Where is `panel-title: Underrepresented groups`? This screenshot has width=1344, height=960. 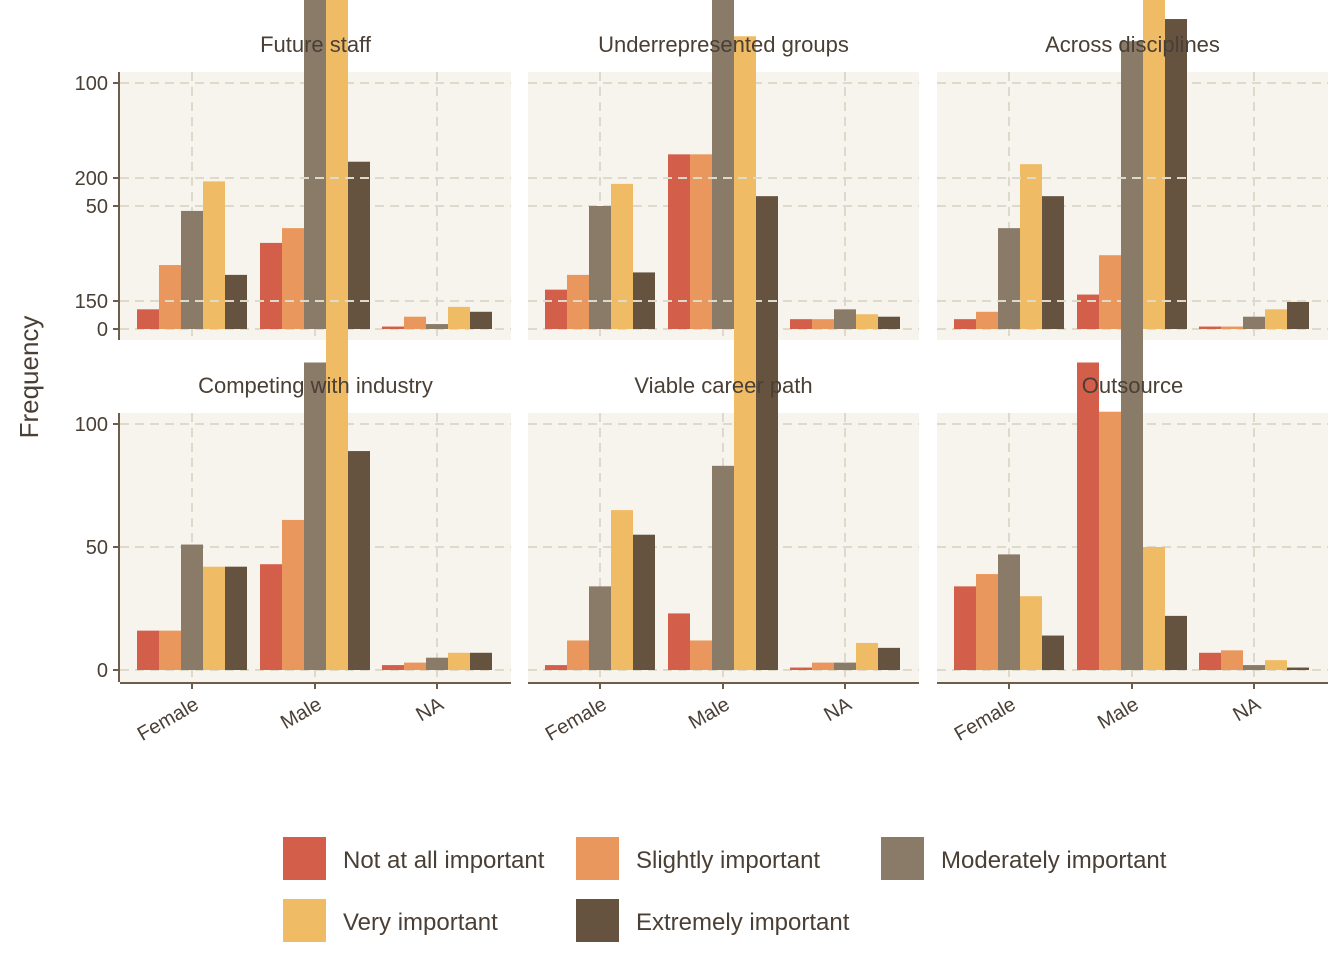
panel-title: Underrepresented groups is located at coordinates (723, 44).